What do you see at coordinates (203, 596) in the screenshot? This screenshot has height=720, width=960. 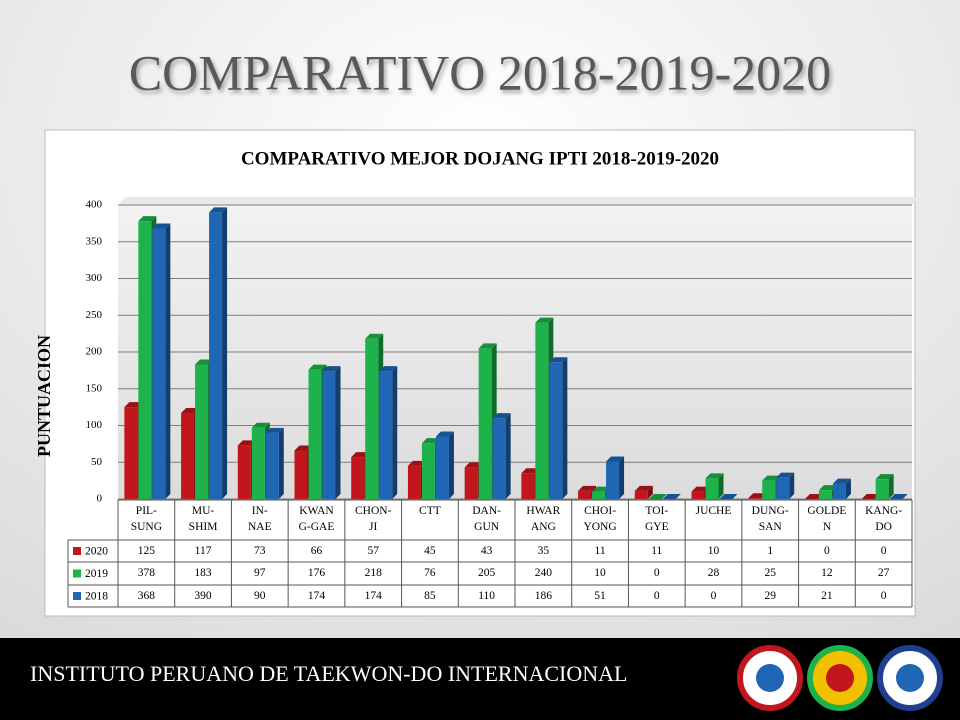 I see `table-value: 390` at bounding box center [203, 596].